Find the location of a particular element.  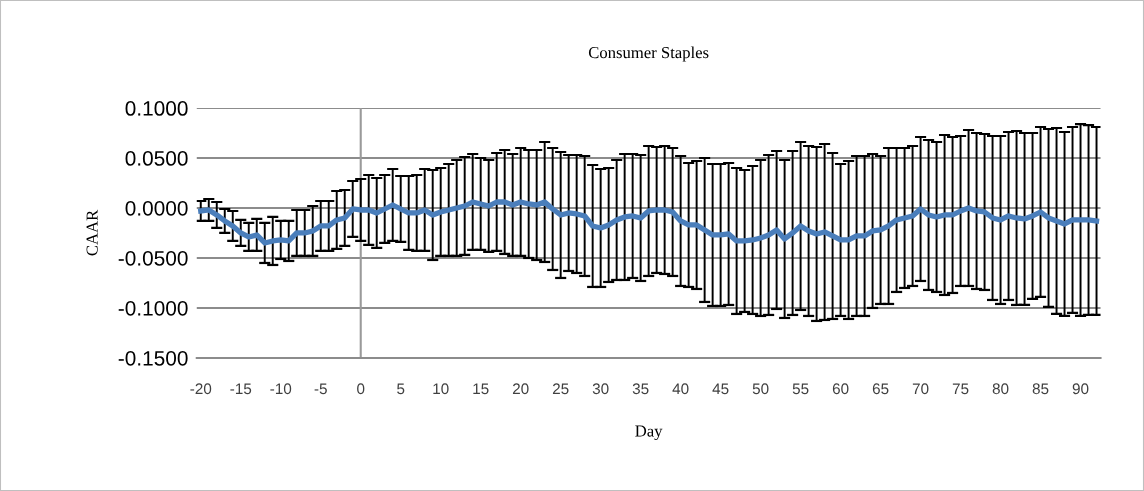

x-tick-label: 35 is located at coordinates (640, 389).